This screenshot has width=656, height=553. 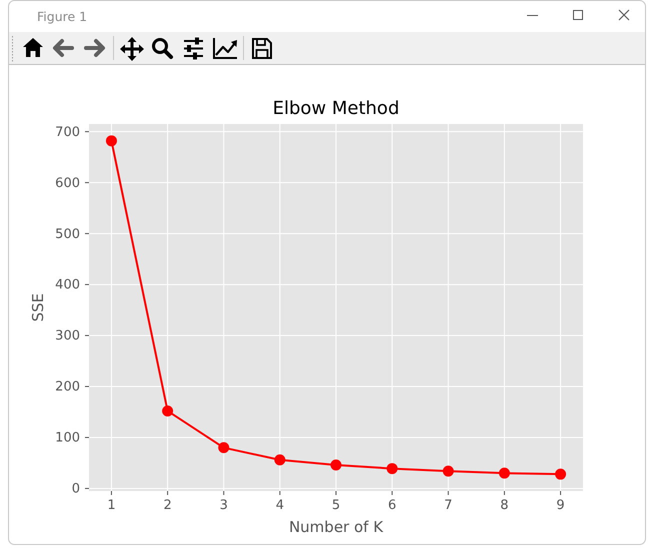 I want to click on y-tick-label: 500, so click(x=67, y=234).